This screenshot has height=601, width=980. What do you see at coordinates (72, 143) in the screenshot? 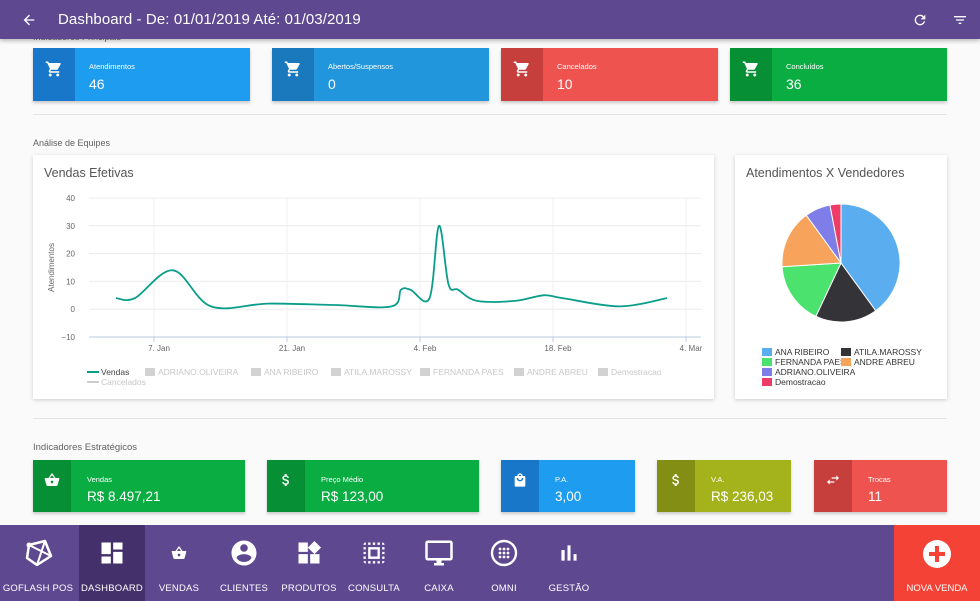
I see `section-label-equipes: Análise de Equipes` at bounding box center [72, 143].